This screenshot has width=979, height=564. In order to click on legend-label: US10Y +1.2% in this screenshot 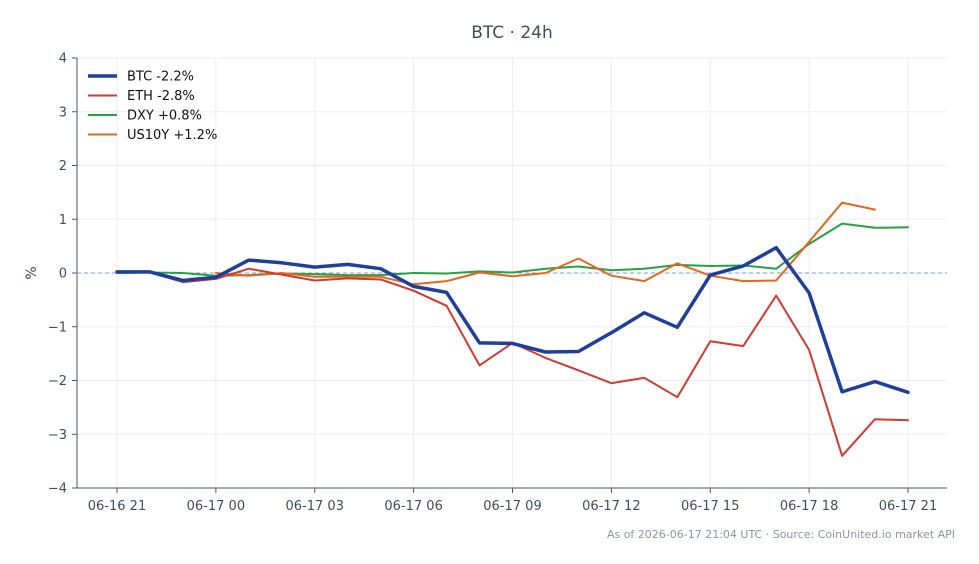, I will do `click(172, 135)`.